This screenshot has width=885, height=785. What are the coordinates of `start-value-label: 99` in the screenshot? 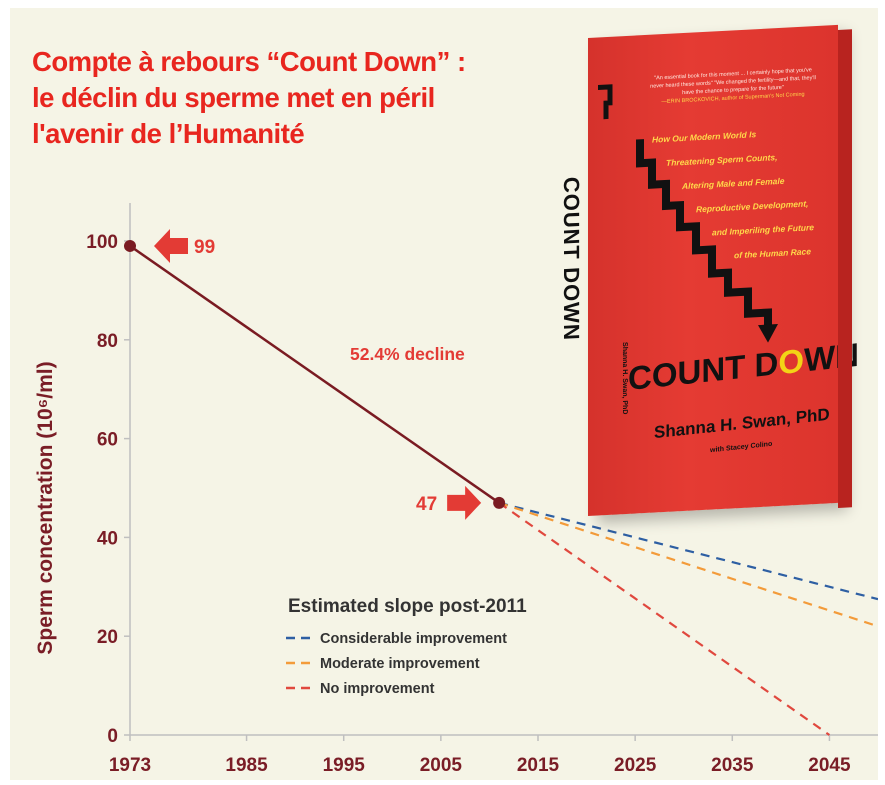 It's located at (204, 247).